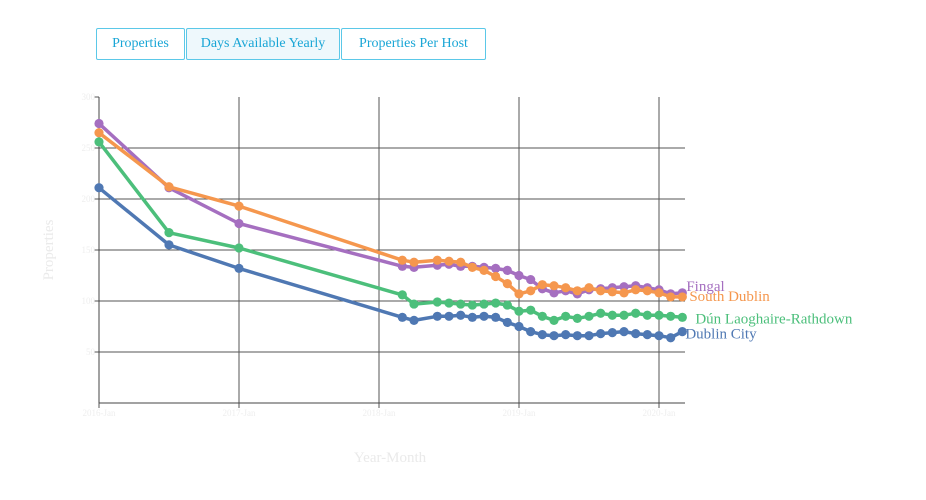 This screenshot has width=926, height=500. Describe the element at coordinates (519, 413) in the screenshot. I see `x-tick-label: 2019-Jan` at that location.